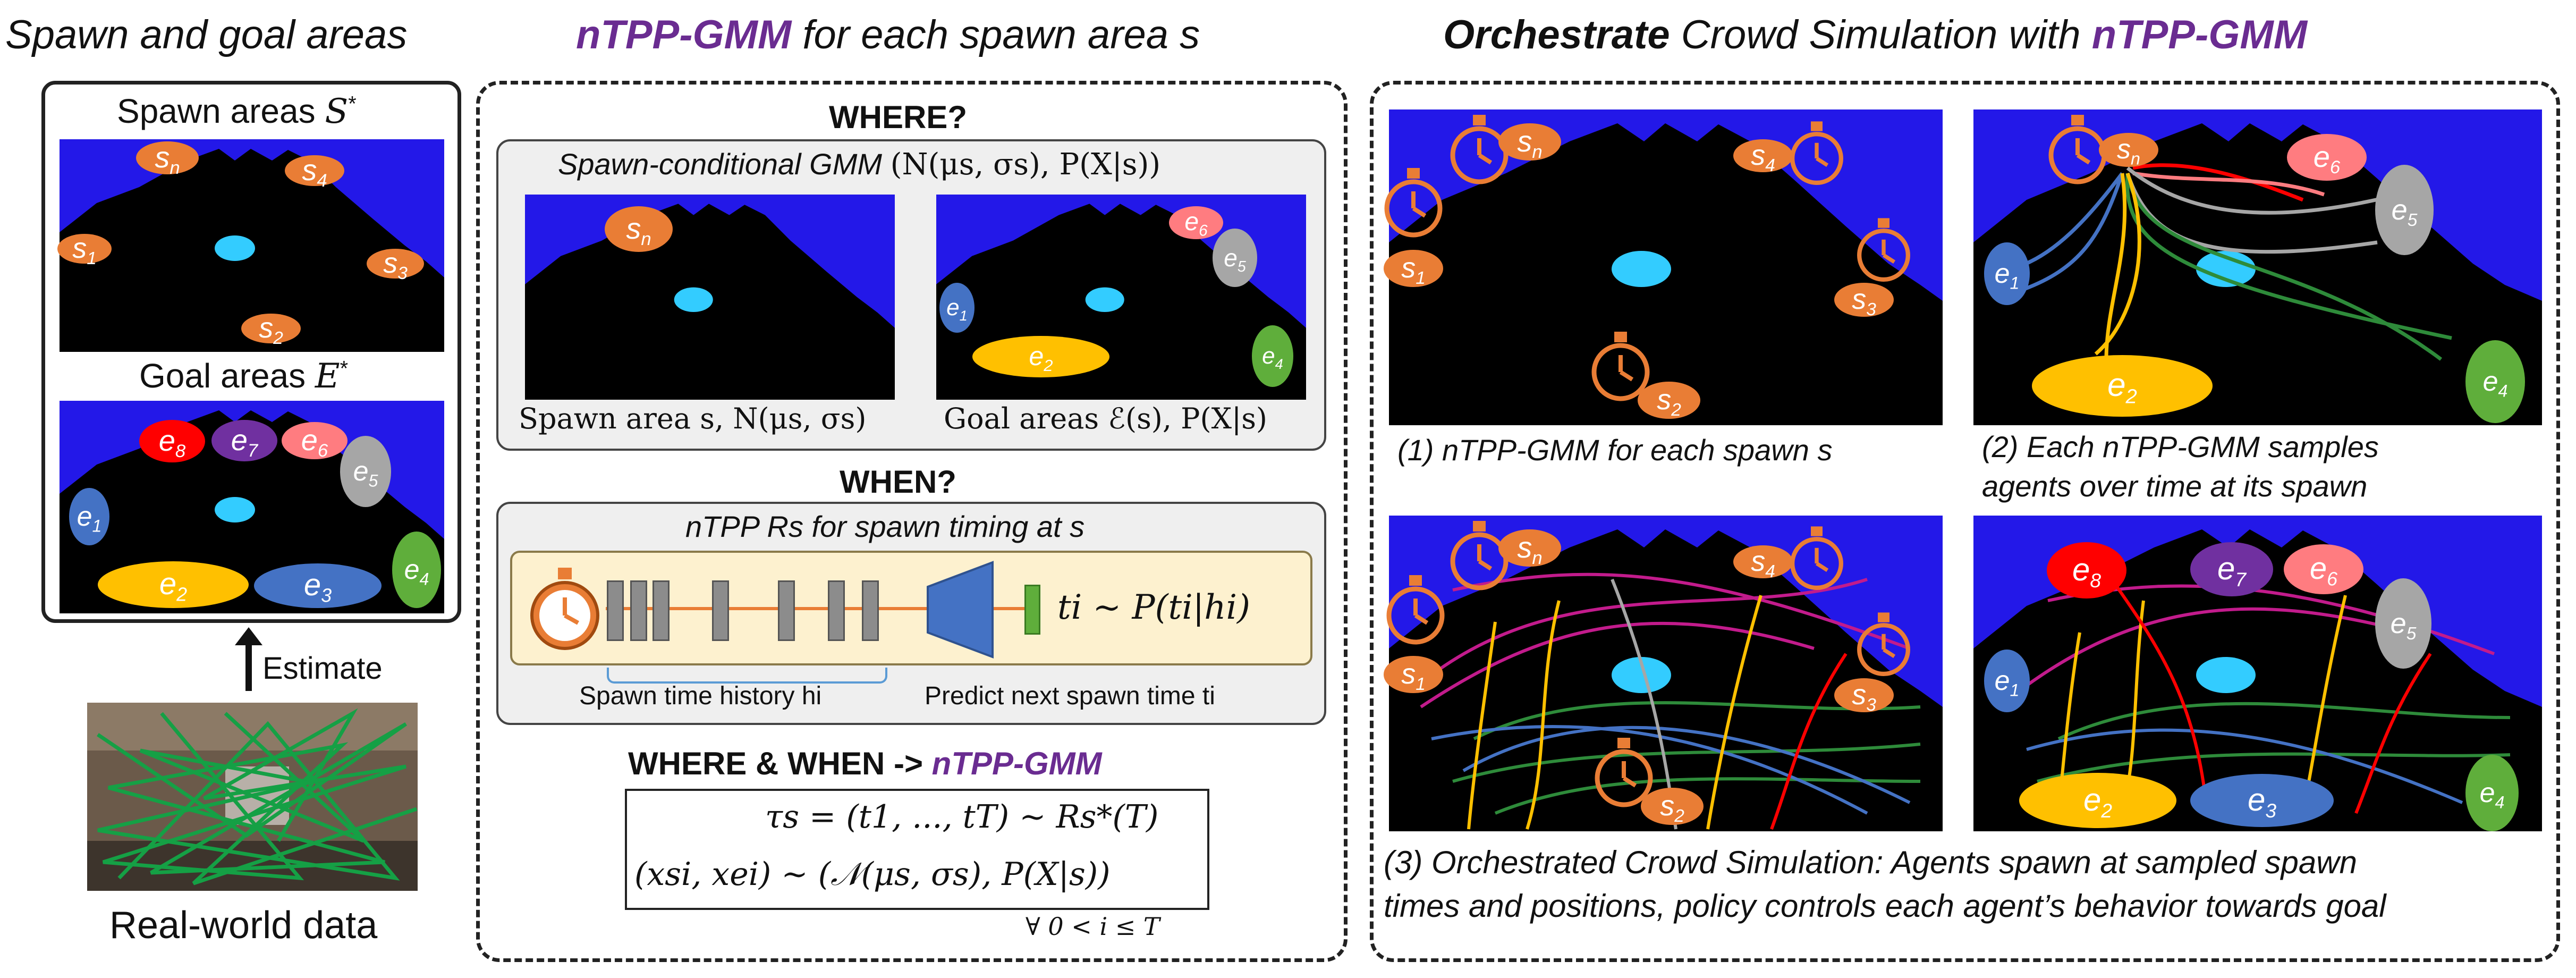  I want to click on spawn-area-marker: sn, so click(639, 229).